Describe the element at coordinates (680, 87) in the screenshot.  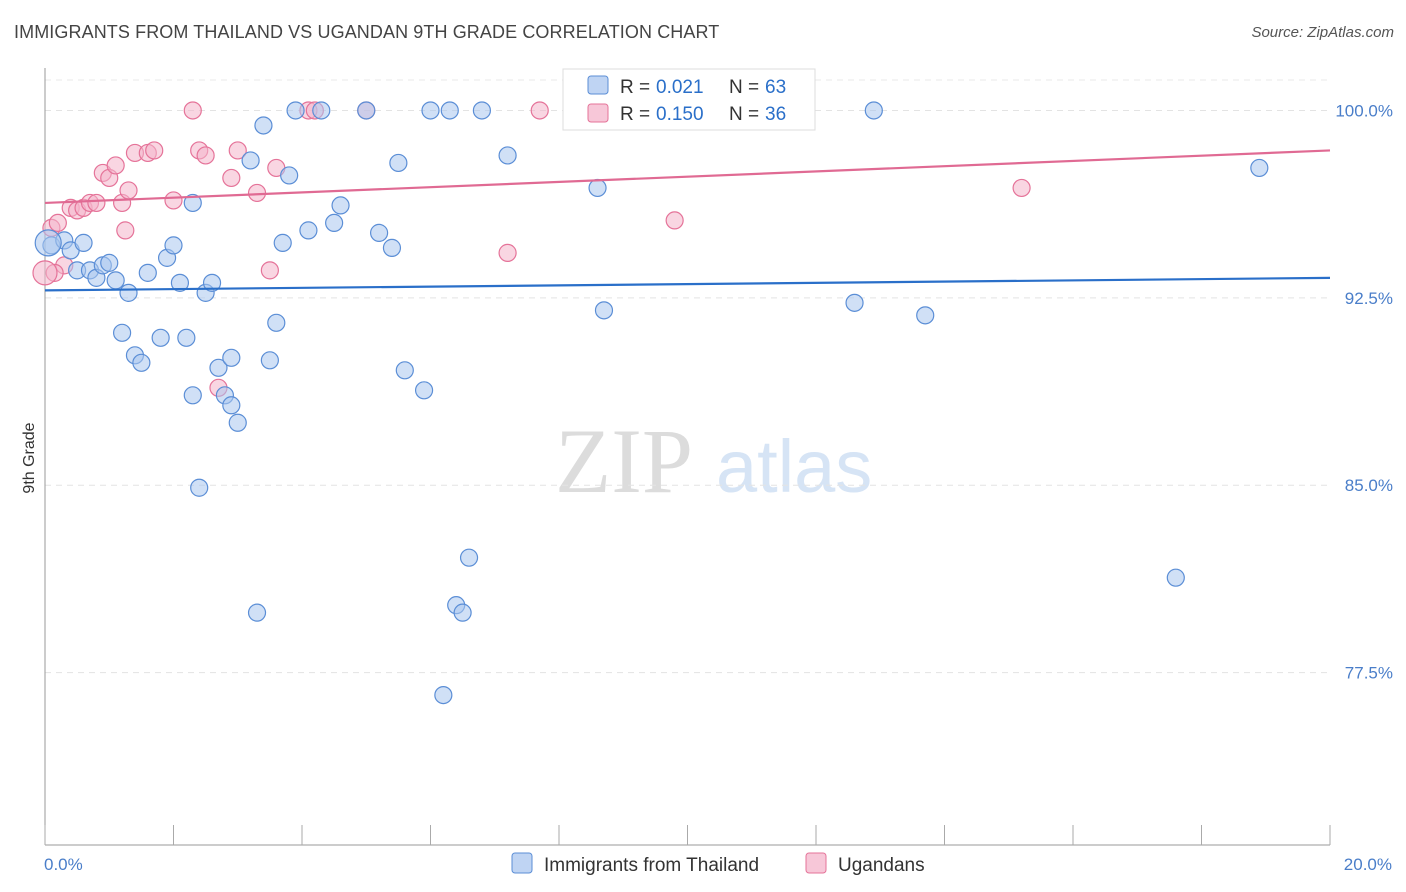
I see `legend-r-value-thailand: 0.021` at that location.